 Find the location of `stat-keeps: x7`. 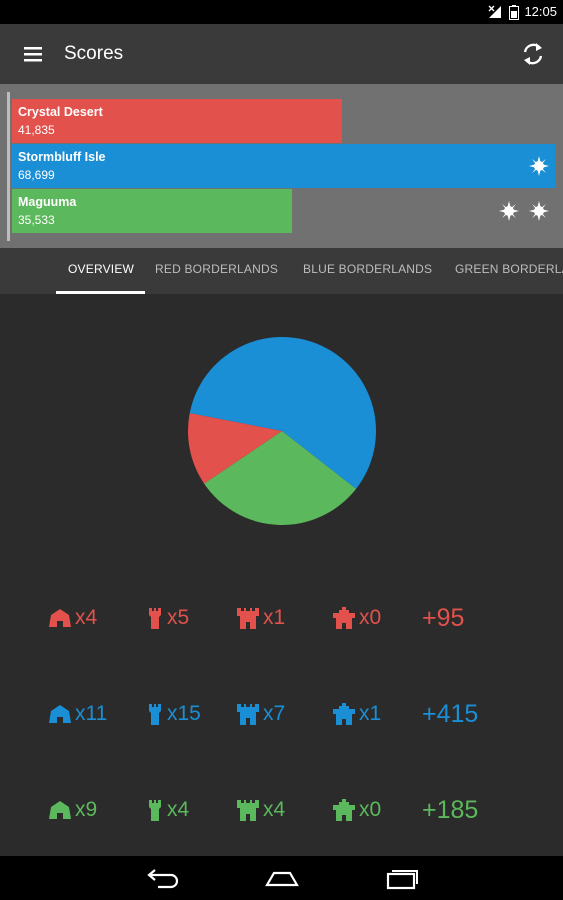

stat-keeps: x7 is located at coordinates (260, 714).